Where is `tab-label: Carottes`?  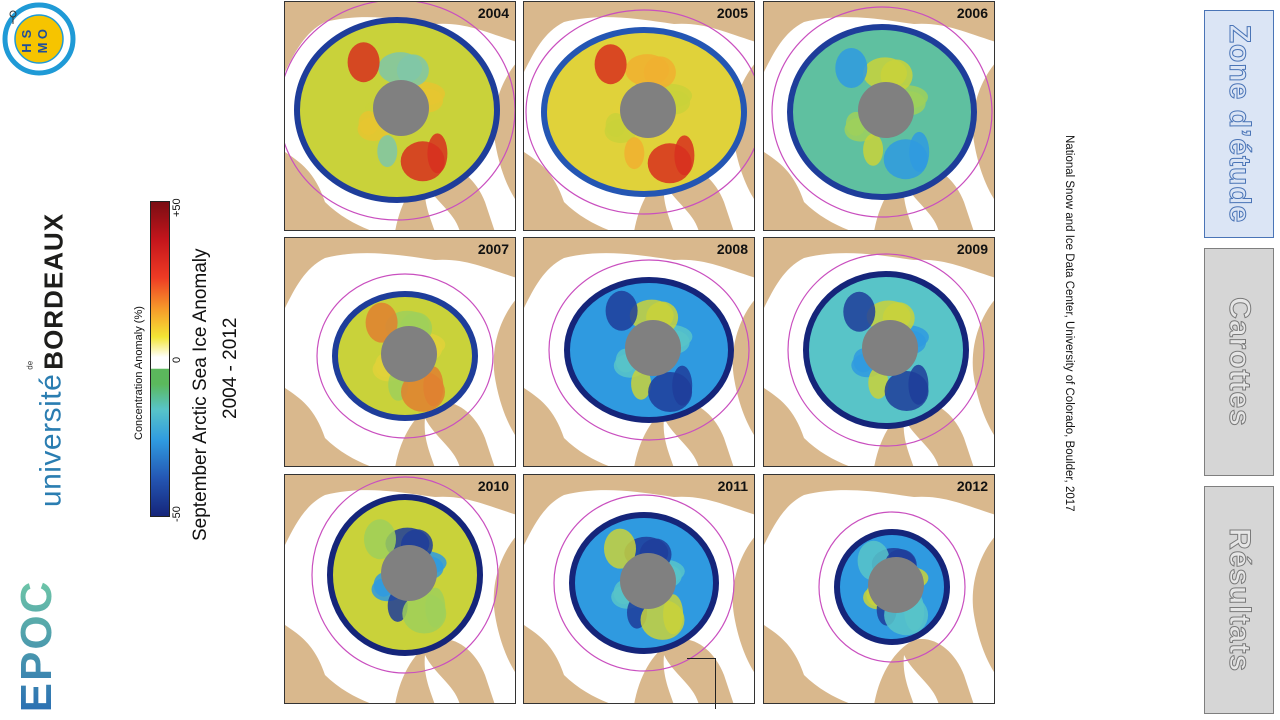 tab-label: Carottes is located at coordinates (1240, 362).